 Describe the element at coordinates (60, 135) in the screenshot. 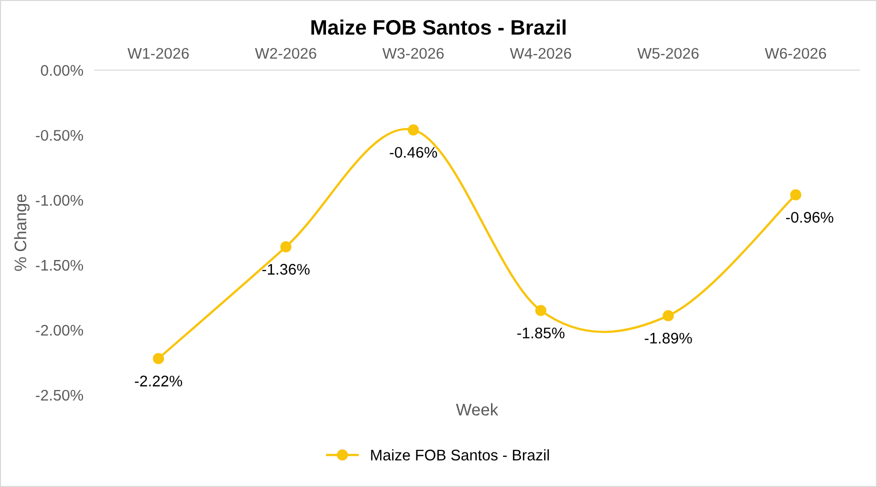

I see `y-tick-label: -0.50%` at that location.